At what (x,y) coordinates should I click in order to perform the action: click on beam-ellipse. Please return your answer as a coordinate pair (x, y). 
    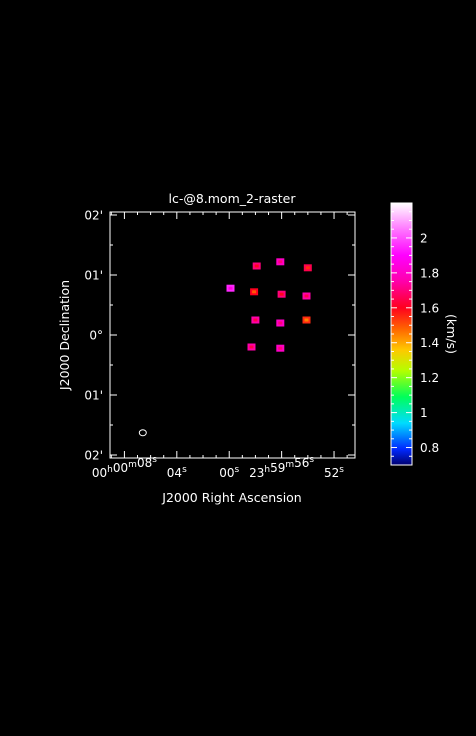
    Looking at the image, I should click on (142, 433).